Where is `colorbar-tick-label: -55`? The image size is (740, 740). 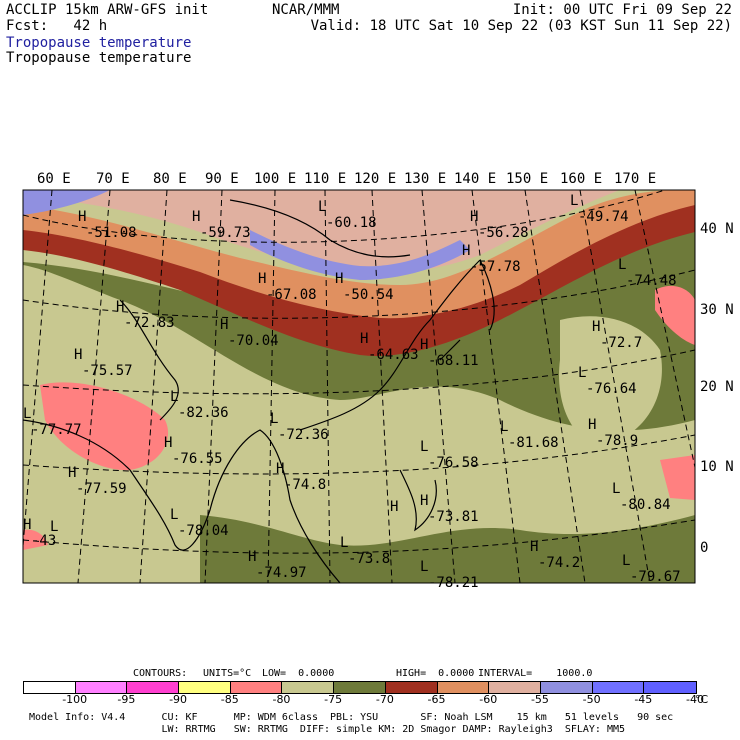
colorbar-tick-label: -55 is located at coordinates (539, 699).